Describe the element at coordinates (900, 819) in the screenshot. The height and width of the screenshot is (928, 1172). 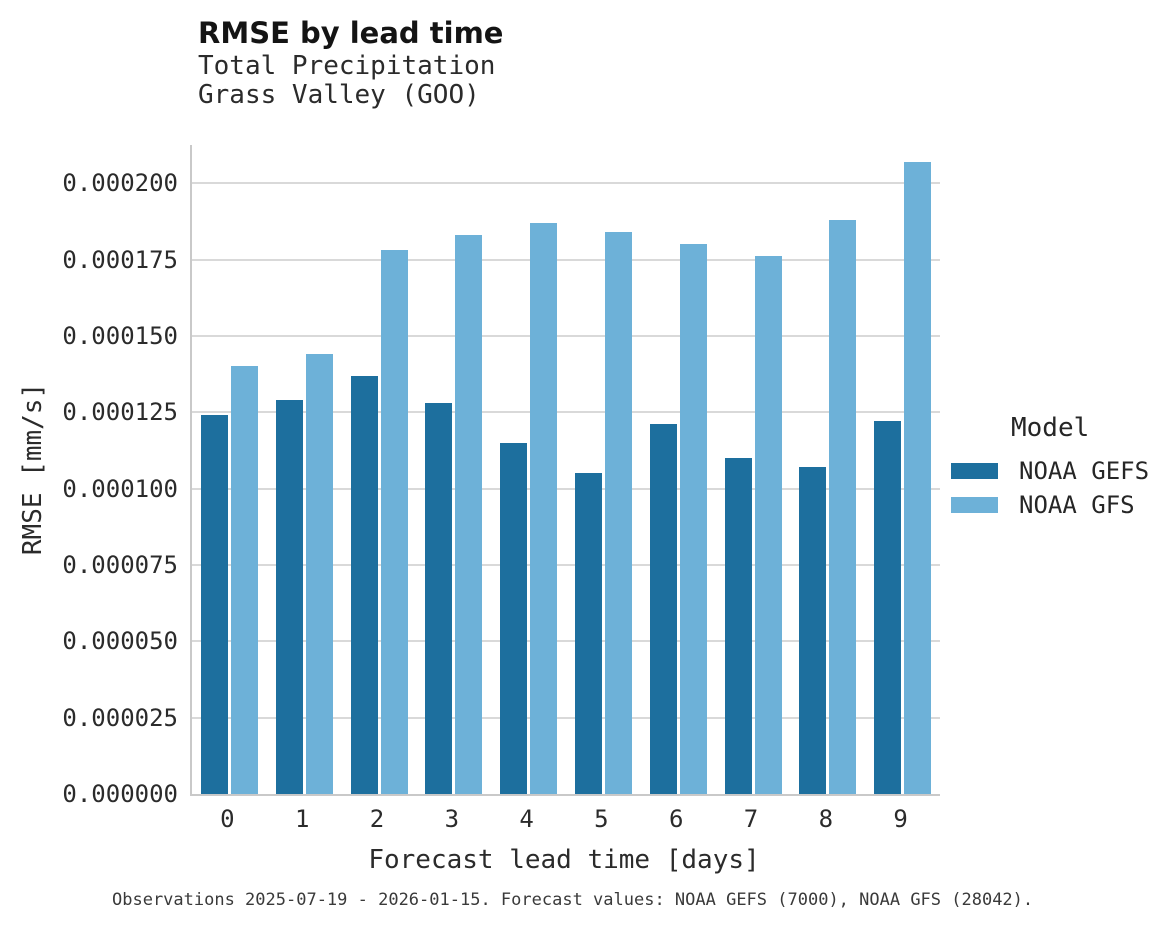
I see `x-tick-label: 9` at that location.